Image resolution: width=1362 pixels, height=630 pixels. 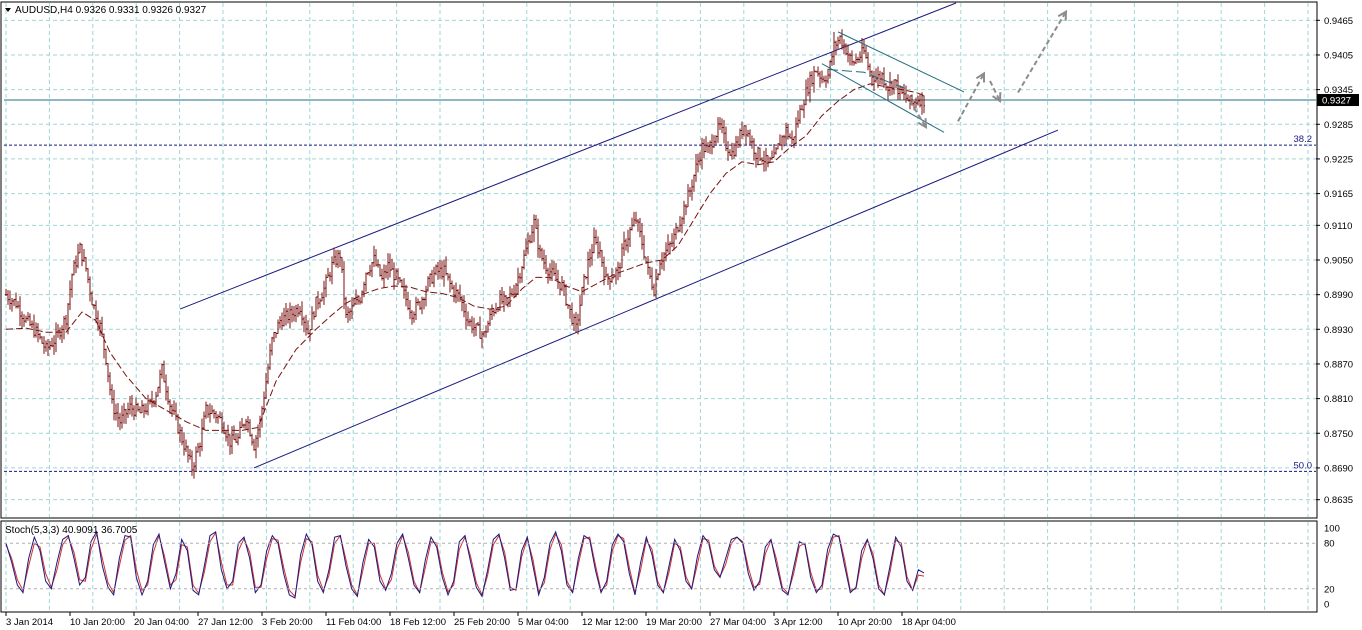 I want to click on time-axis-label: 10 Jan 20:00, so click(x=97, y=622).